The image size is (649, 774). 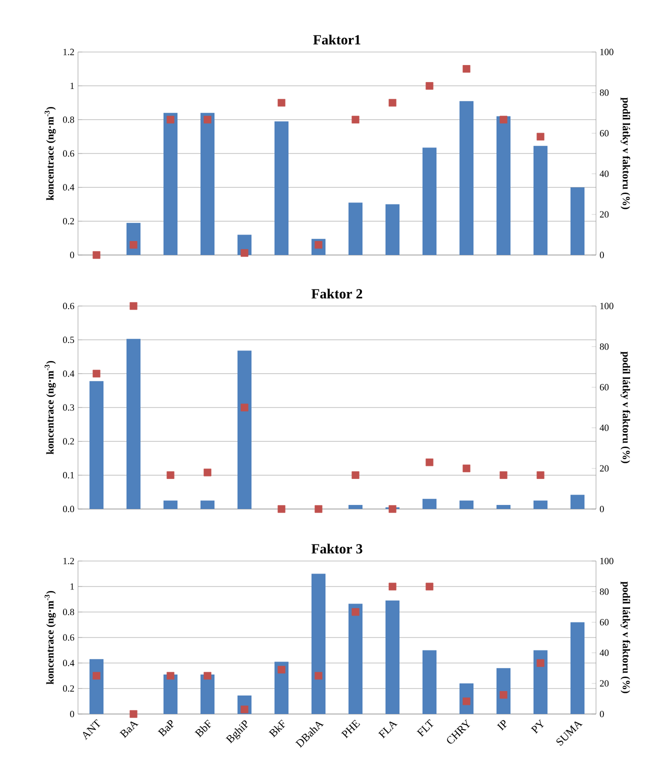 What do you see at coordinates (68, 340) in the screenshot?
I see `y-tick-label: 0.5` at bounding box center [68, 340].